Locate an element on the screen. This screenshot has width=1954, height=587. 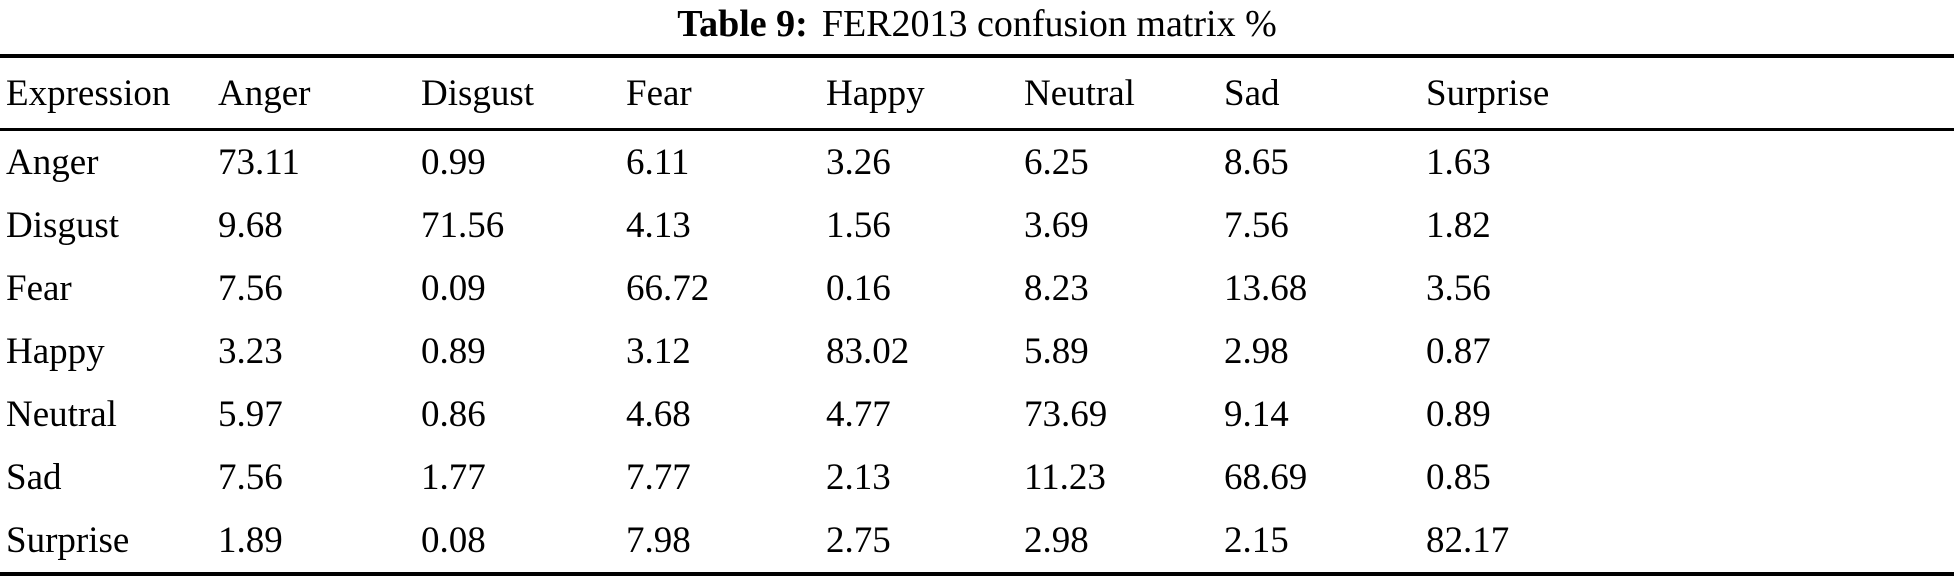
cell: 3.56 is located at coordinates (1458, 288).